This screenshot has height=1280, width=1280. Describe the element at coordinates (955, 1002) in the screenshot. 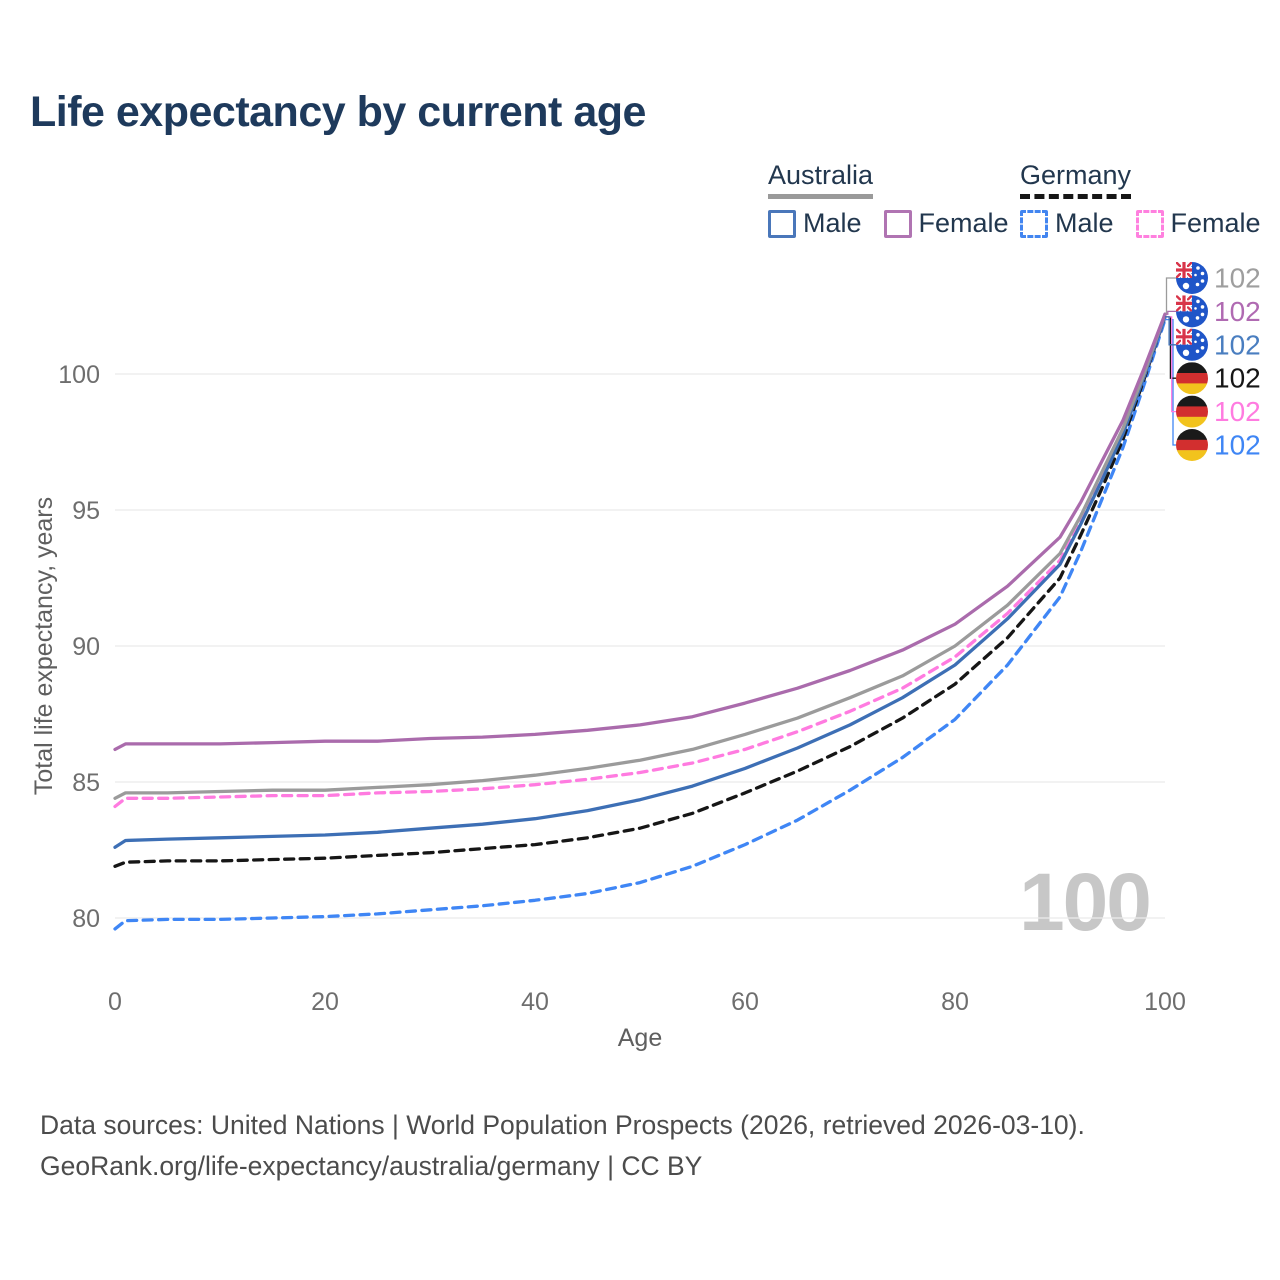

I see `x-tick-label-80: 80` at that location.